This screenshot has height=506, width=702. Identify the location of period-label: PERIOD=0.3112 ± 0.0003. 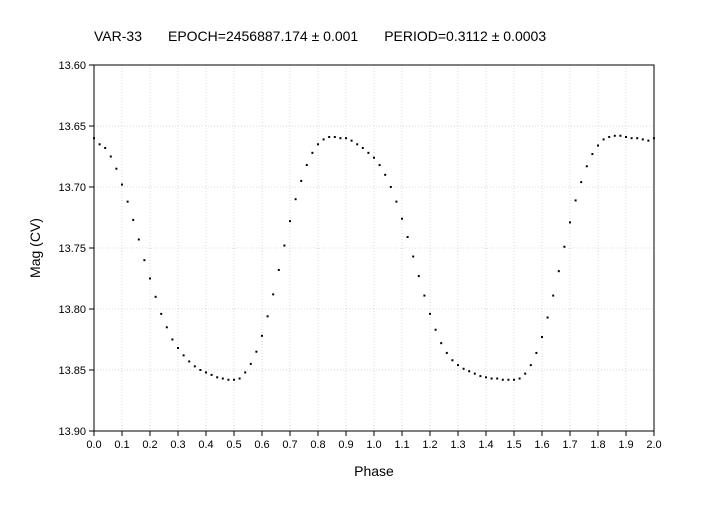
(465, 36).